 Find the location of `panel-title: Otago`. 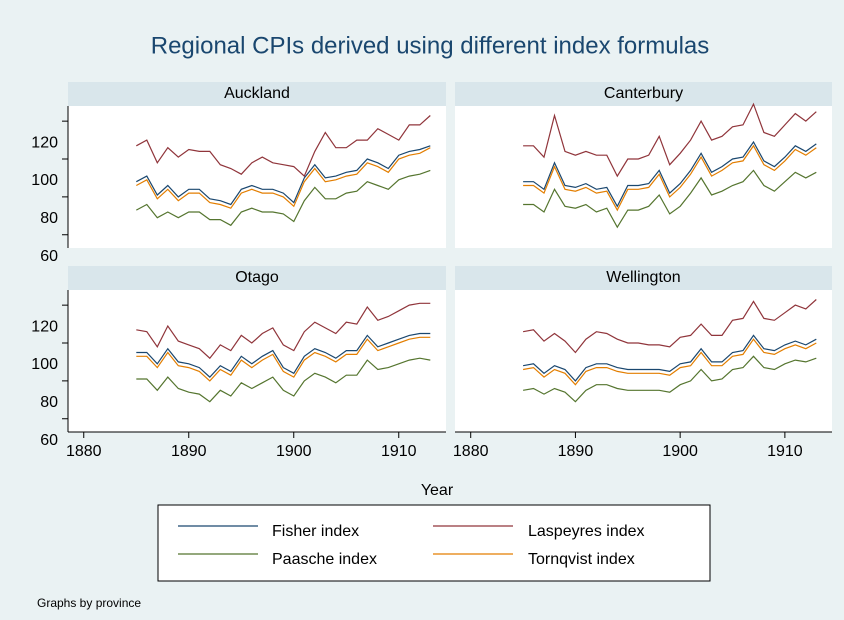

panel-title: Otago is located at coordinates (257, 277).